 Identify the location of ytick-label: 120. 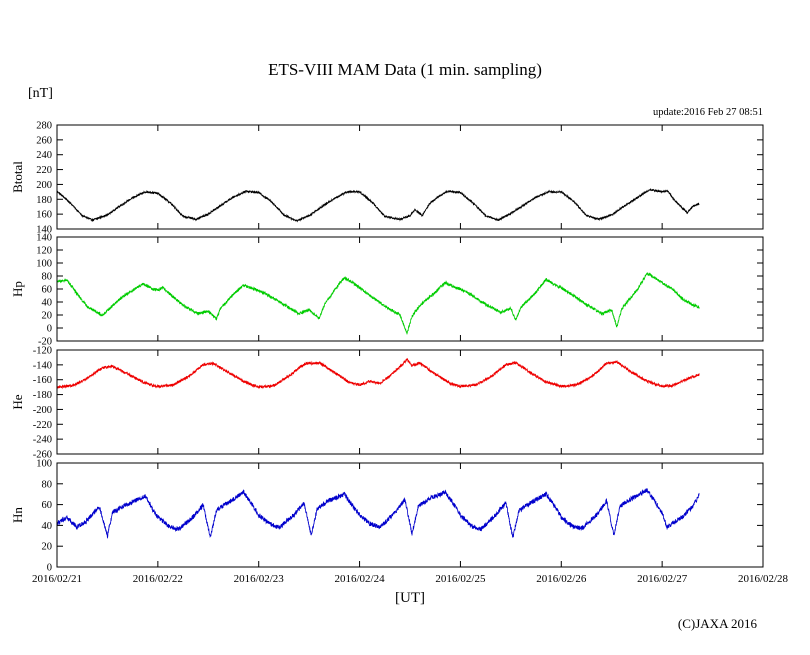
(44, 251).